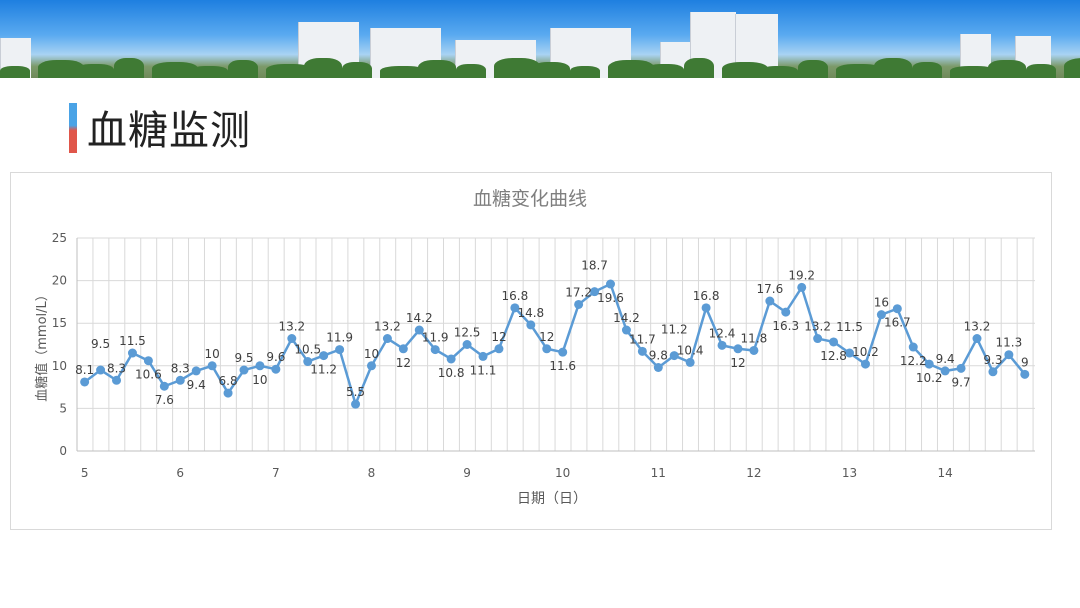 This screenshot has height=608, width=1080. I want to click on data-label: 11.7, so click(642, 339).